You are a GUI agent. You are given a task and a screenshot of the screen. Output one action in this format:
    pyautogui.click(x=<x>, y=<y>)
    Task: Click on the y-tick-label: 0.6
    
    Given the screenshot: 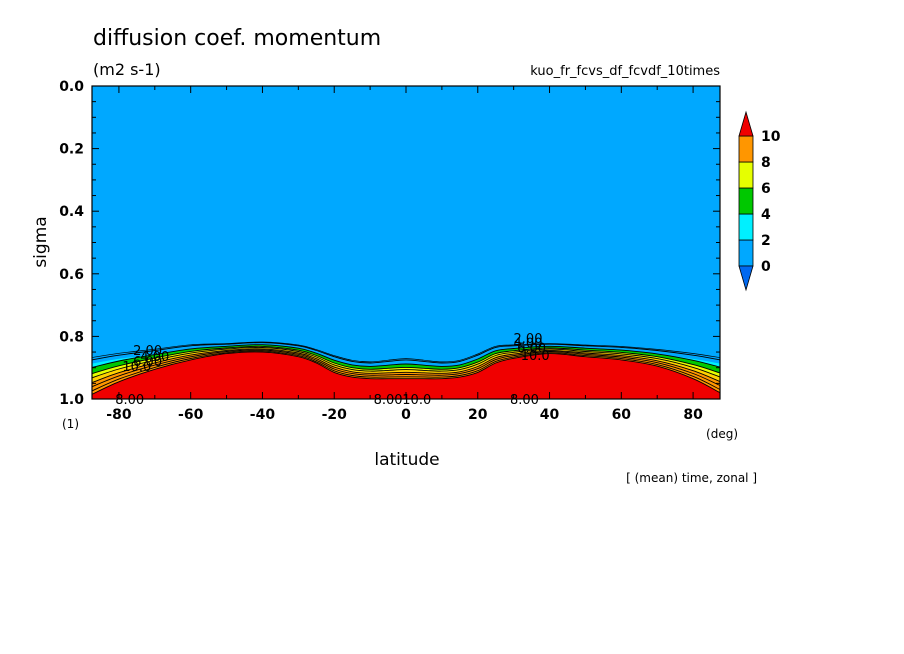 What is the action you would take?
    pyautogui.click(x=71, y=275)
    